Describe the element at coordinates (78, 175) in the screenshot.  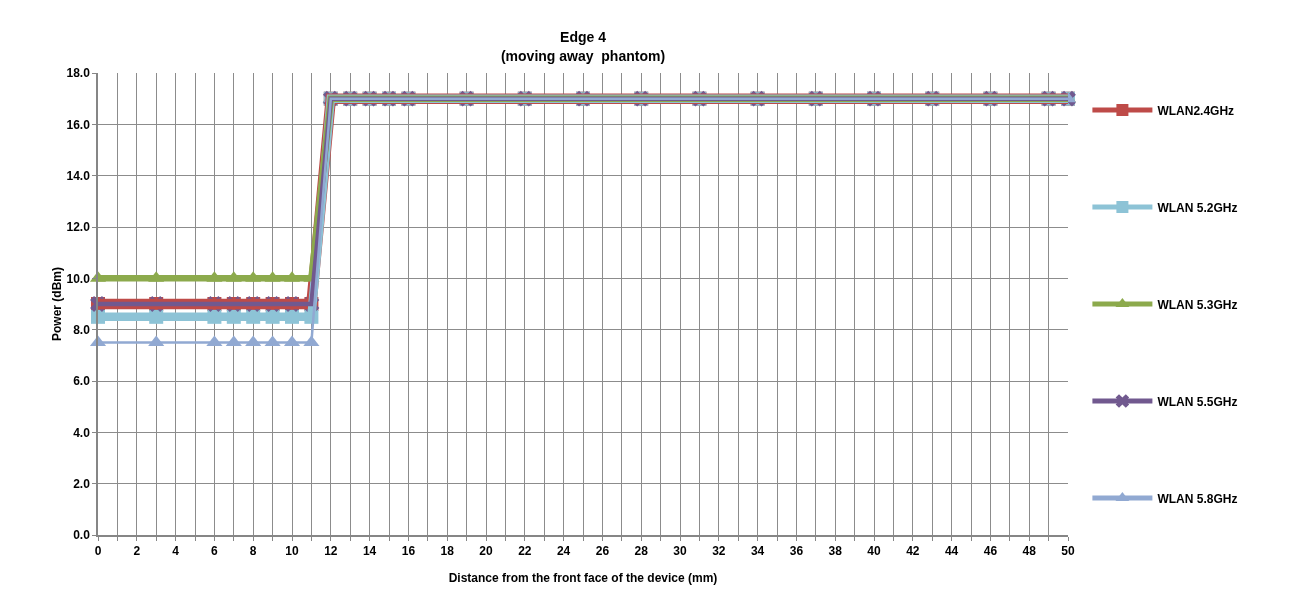
I see `y-tick-label: 14.0` at that location.